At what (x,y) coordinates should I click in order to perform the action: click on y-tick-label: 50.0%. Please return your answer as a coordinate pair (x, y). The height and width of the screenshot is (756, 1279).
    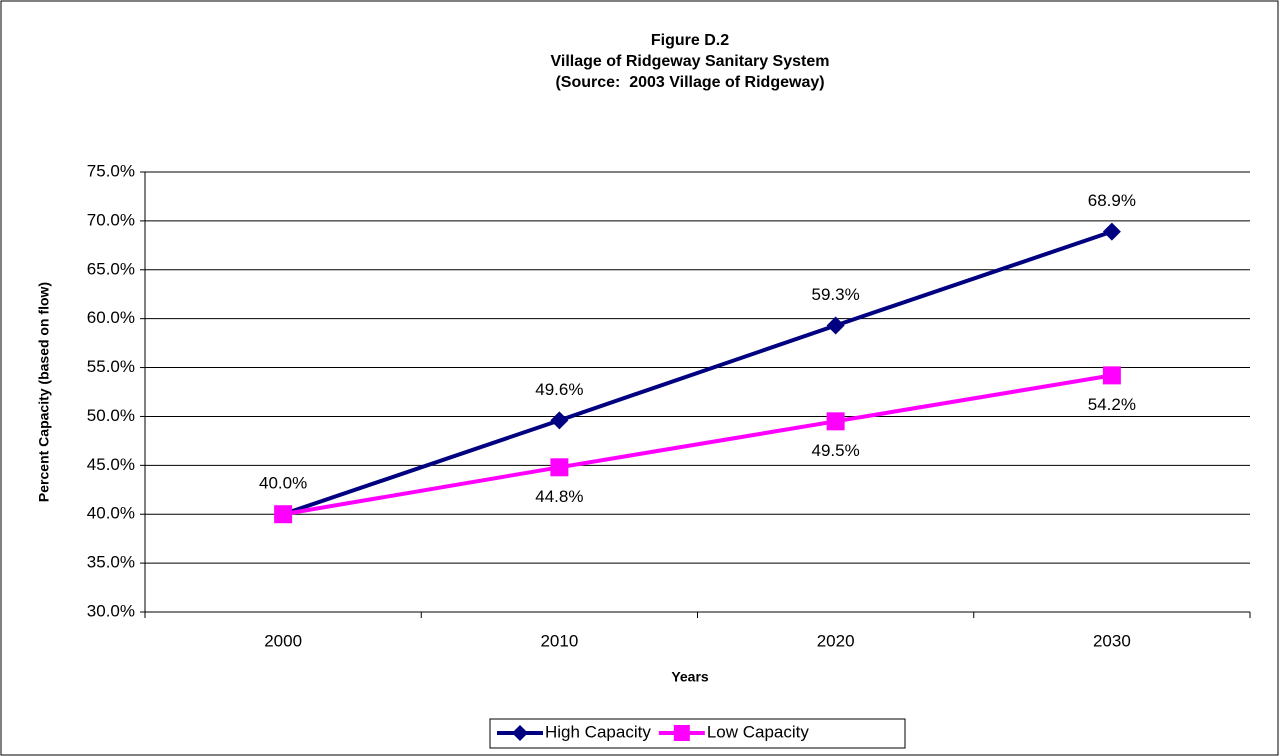
    Looking at the image, I should click on (111, 415).